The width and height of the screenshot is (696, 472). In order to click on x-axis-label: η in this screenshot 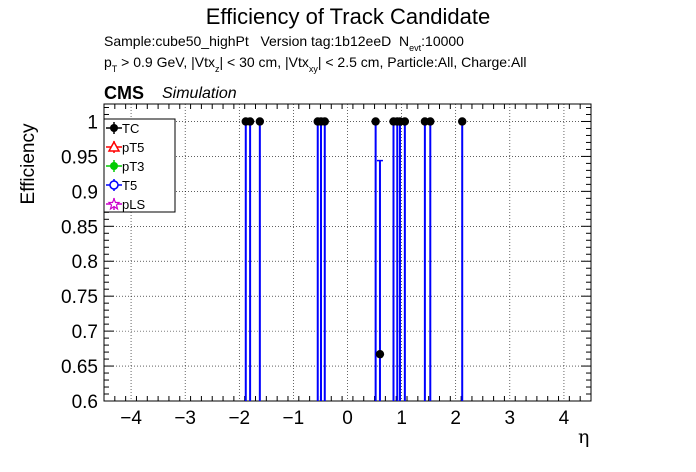, I will do `click(584, 437)`.